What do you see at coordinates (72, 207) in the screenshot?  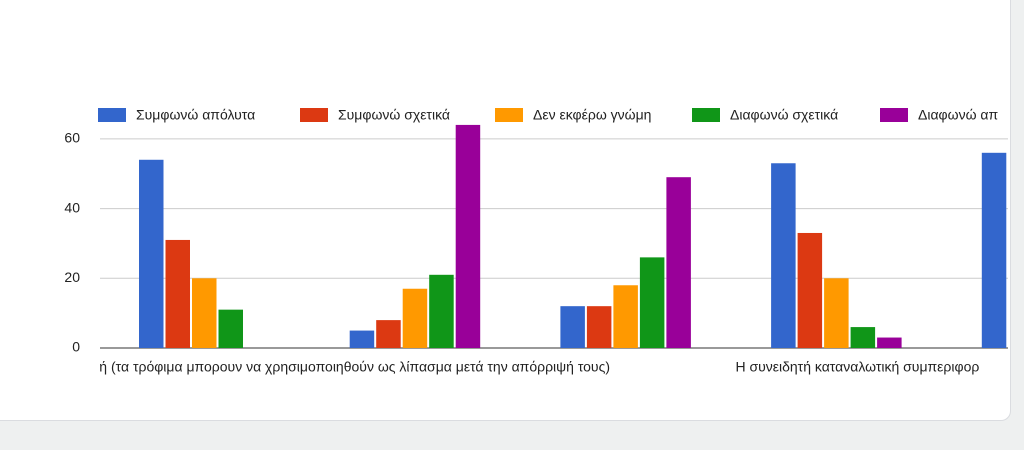 I see `y-tick-label: 40` at bounding box center [72, 207].